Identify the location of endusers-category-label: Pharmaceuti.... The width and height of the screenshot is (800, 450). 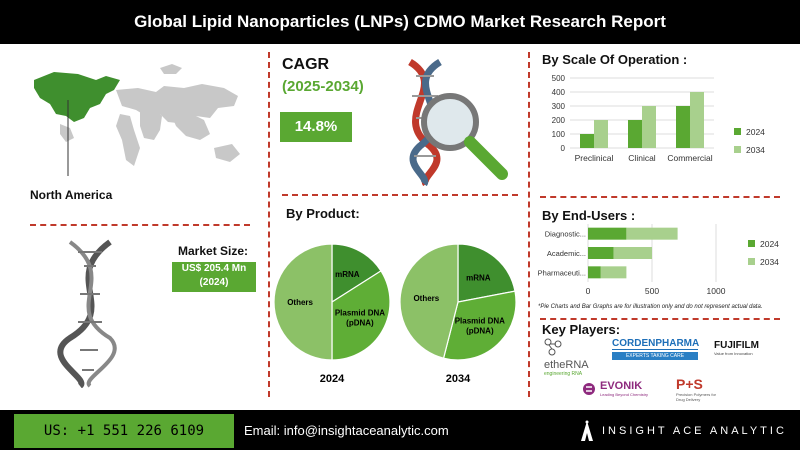
(562, 272).